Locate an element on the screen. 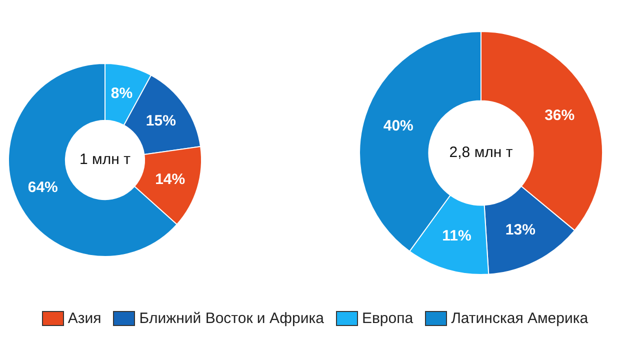 This screenshot has width=630, height=355. legend-label: Латинская Америка is located at coordinates (519, 318).